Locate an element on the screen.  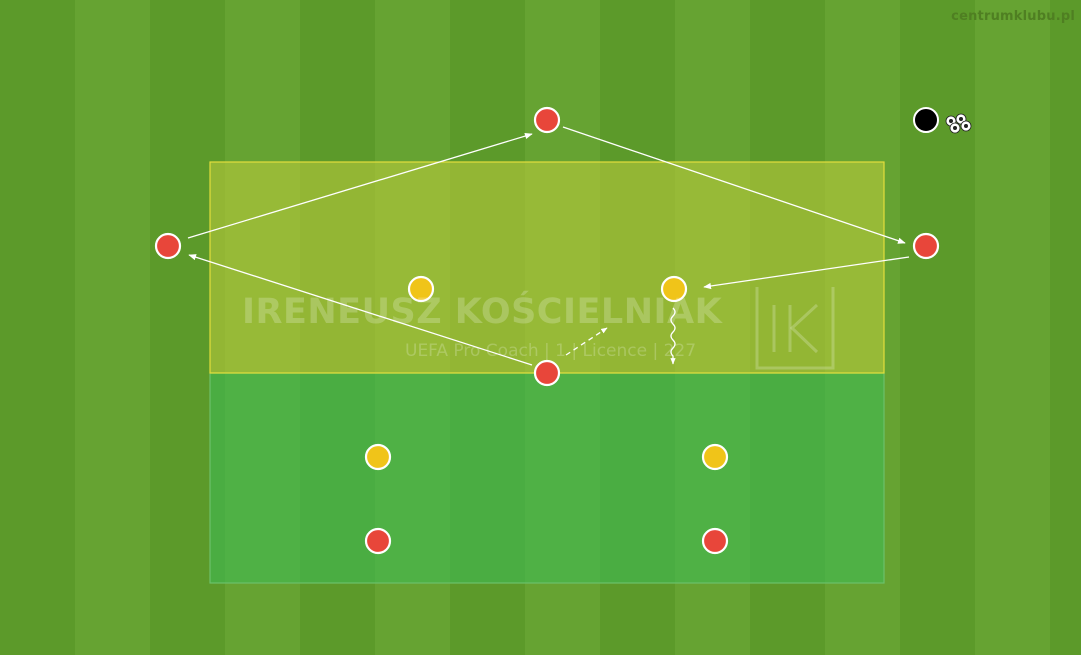
watermark-subtitle: UEFA Pro Coach | 1 | Licence | 227 is located at coordinates (551, 351).